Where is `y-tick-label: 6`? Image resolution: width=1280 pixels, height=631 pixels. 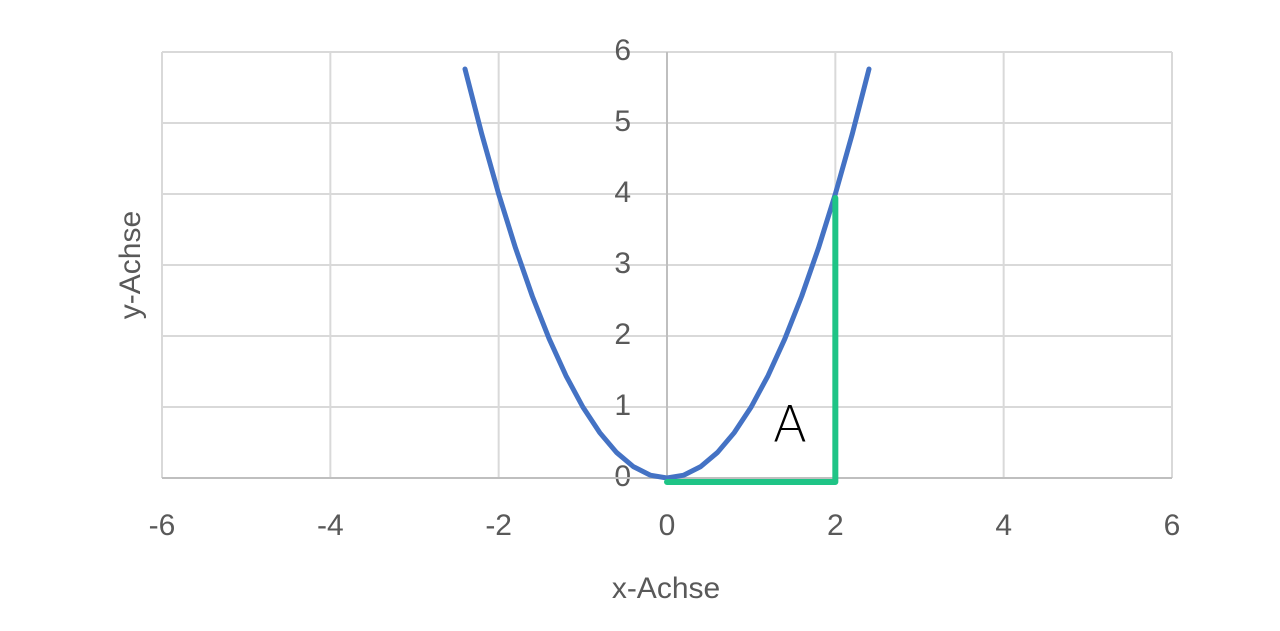 y-tick-label: 6 is located at coordinates (622, 50).